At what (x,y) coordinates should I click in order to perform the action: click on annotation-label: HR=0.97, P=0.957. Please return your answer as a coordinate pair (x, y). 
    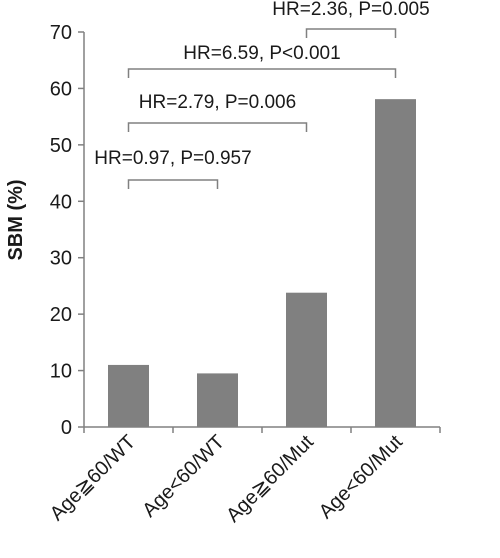
    Looking at the image, I should click on (172, 158).